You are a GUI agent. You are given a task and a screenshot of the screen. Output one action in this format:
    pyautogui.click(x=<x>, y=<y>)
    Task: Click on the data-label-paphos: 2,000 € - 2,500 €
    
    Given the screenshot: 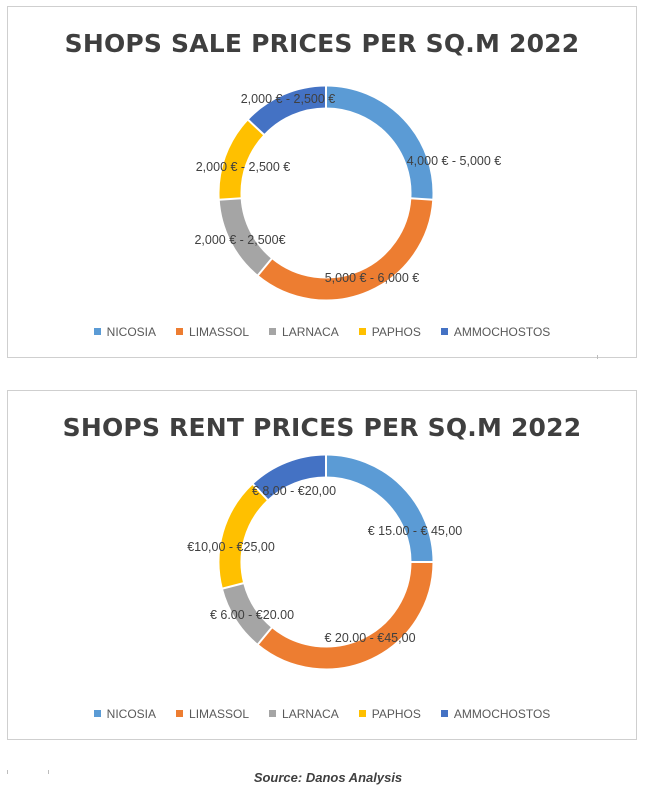 What is the action you would take?
    pyautogui.click(x=243, y=167)
    